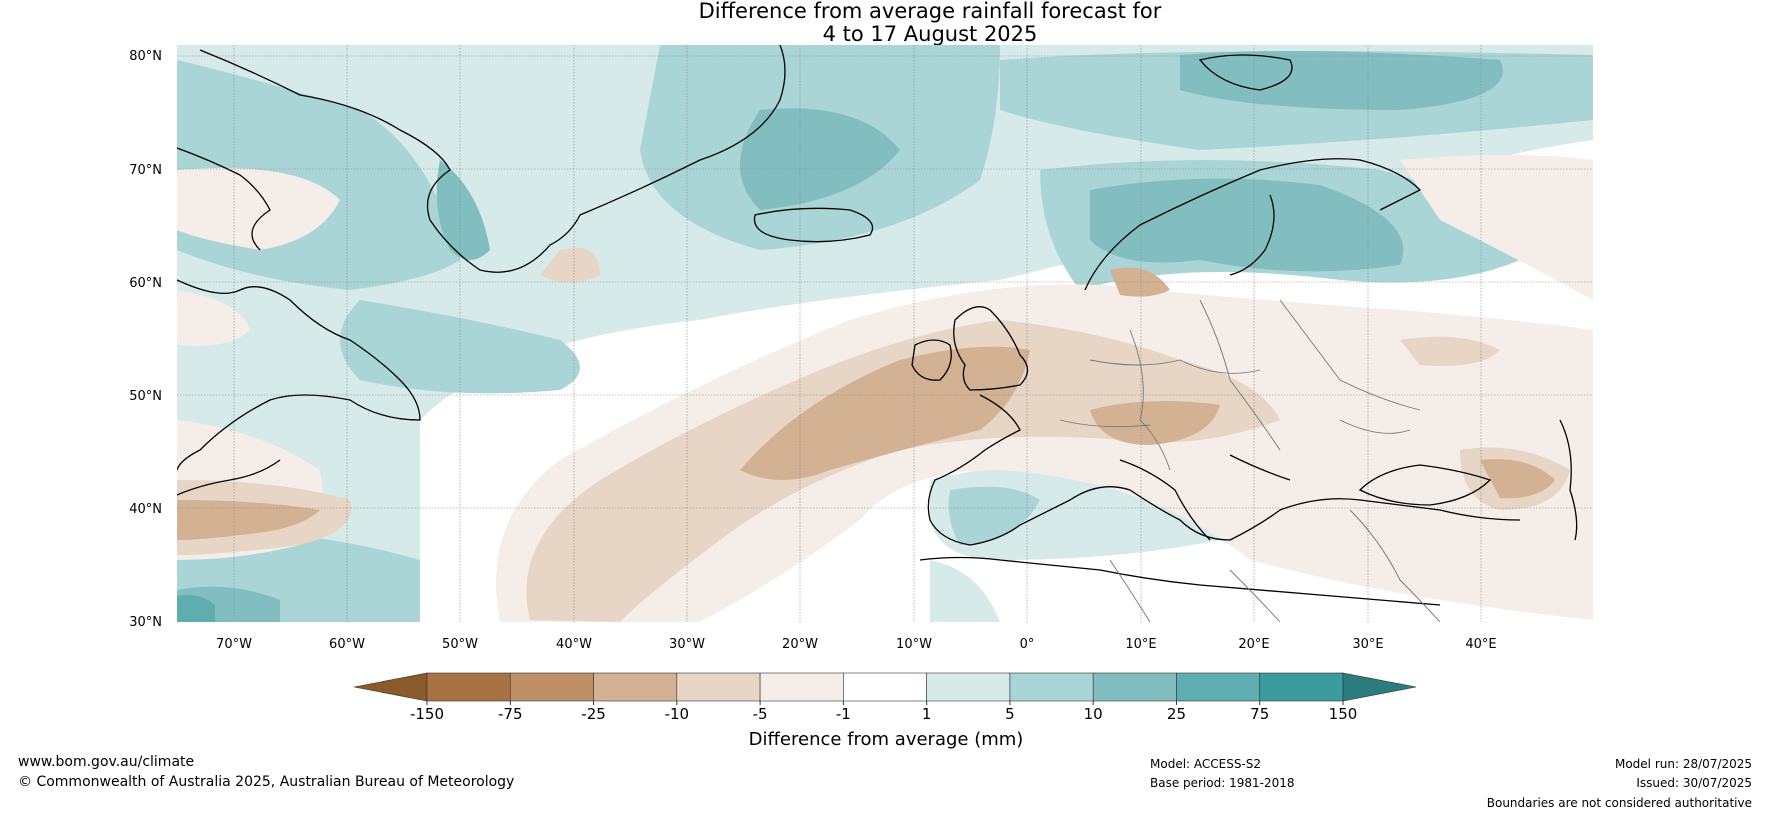 This screenshot has height=816, width=1770. I want to click on colorbar-extend-high, so click(1379, 687).